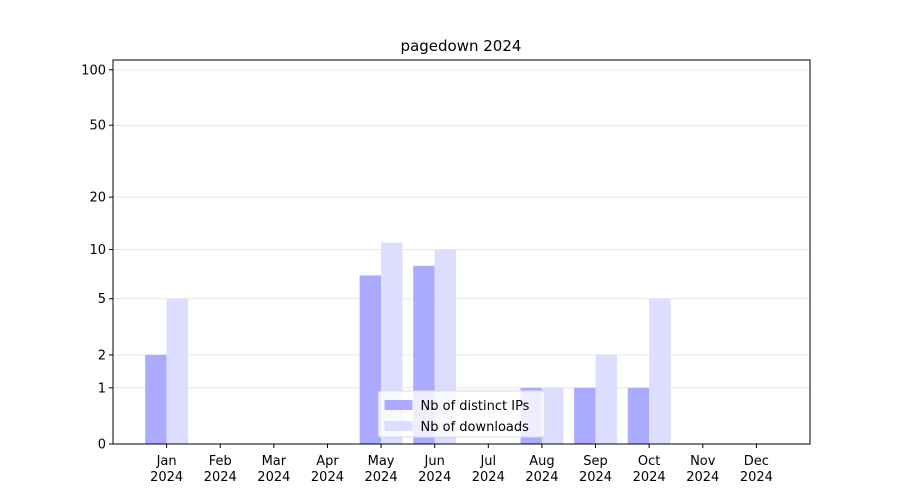 The width and height of the screenshot is (900, 504). What do you see at coordinates (102, 355) in the screenshot?
I see `y-tick-label: 2` at bounding box center [102, 355].